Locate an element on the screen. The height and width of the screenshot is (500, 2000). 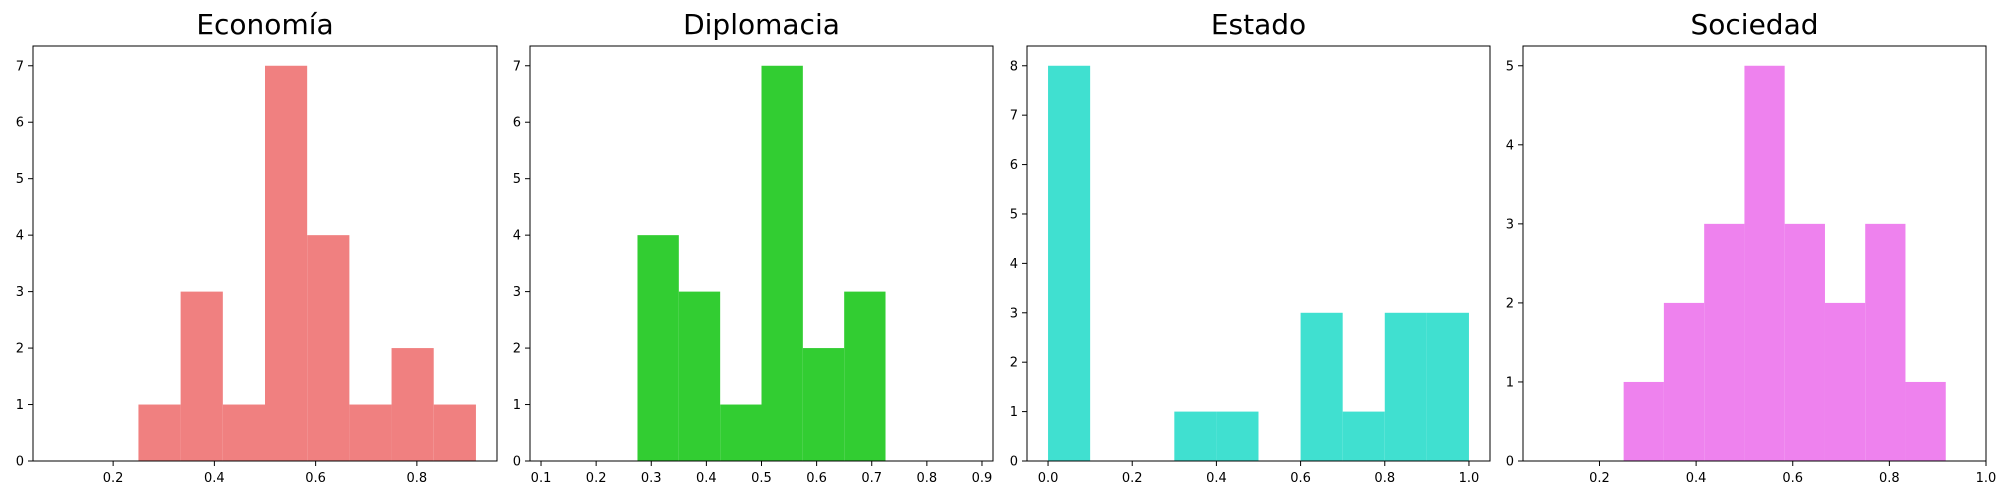
y-tick-label-sociedad-5: 5 is located at coordinates (1510, 66).